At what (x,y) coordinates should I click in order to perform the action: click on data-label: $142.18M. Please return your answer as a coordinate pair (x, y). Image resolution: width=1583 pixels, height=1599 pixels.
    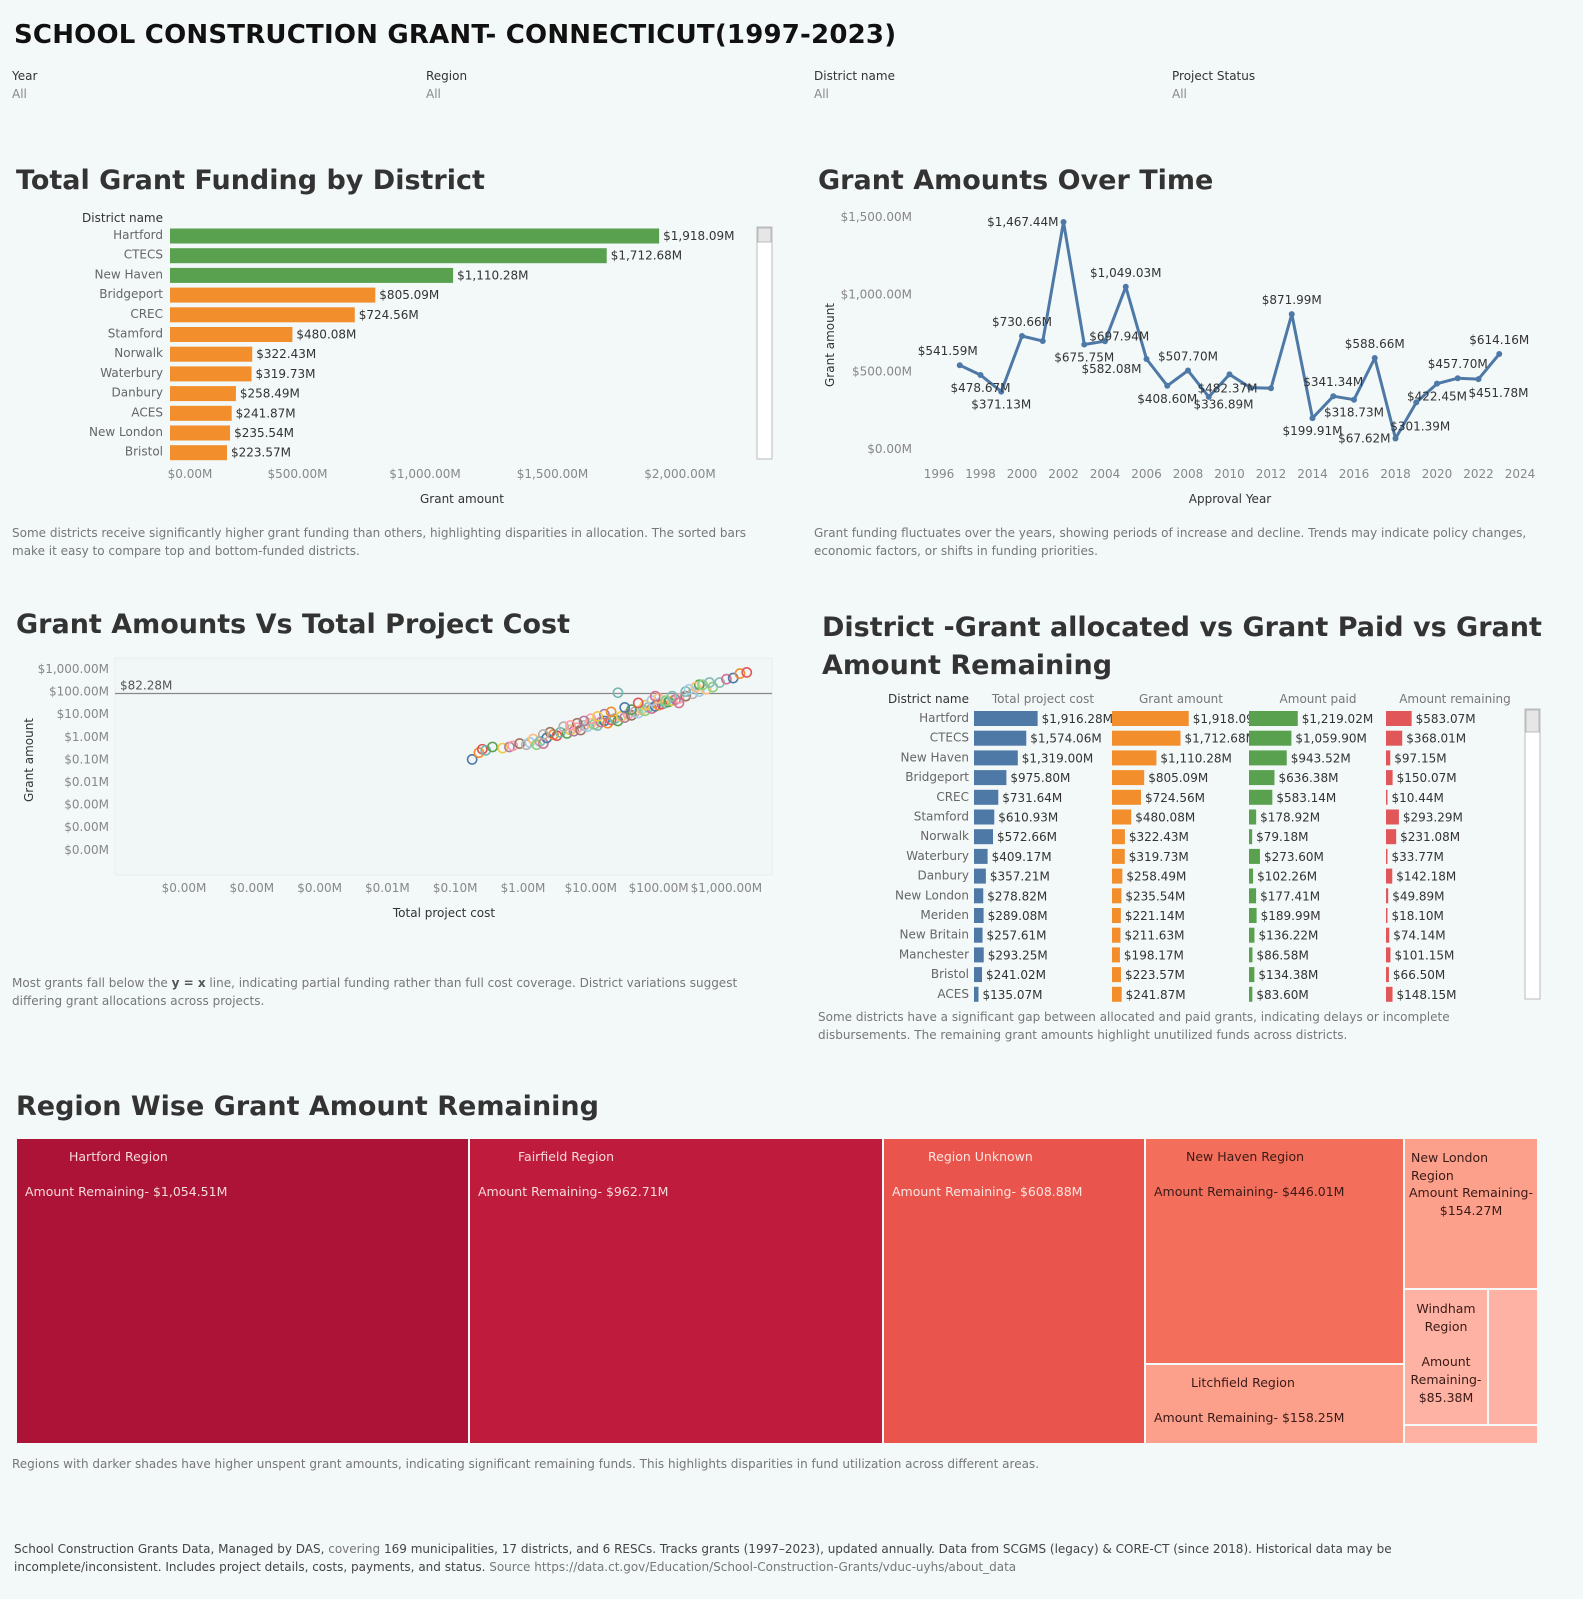
    Looking at the image, I should click on (1426, 877).